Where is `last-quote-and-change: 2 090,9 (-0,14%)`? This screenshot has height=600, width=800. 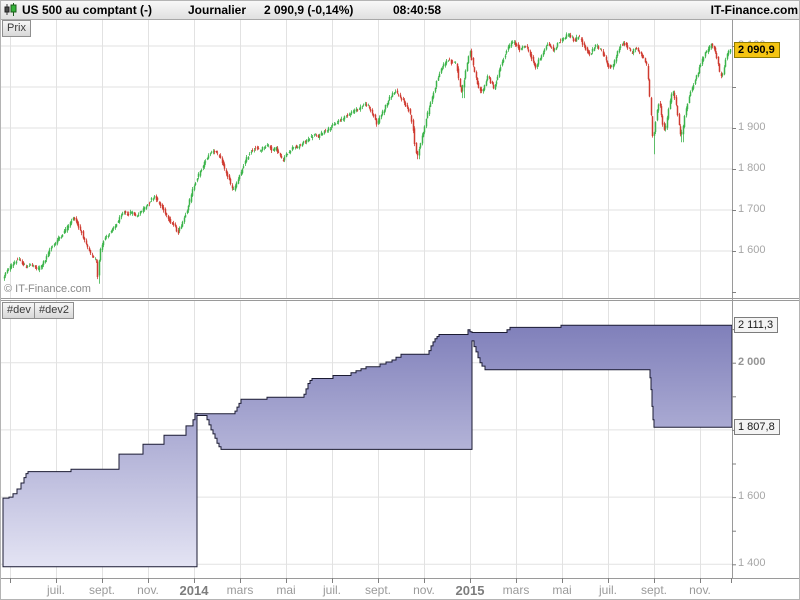 last-quote-and-change: 2 090,9 (-0,14%) is located at coordinates (309, 10).